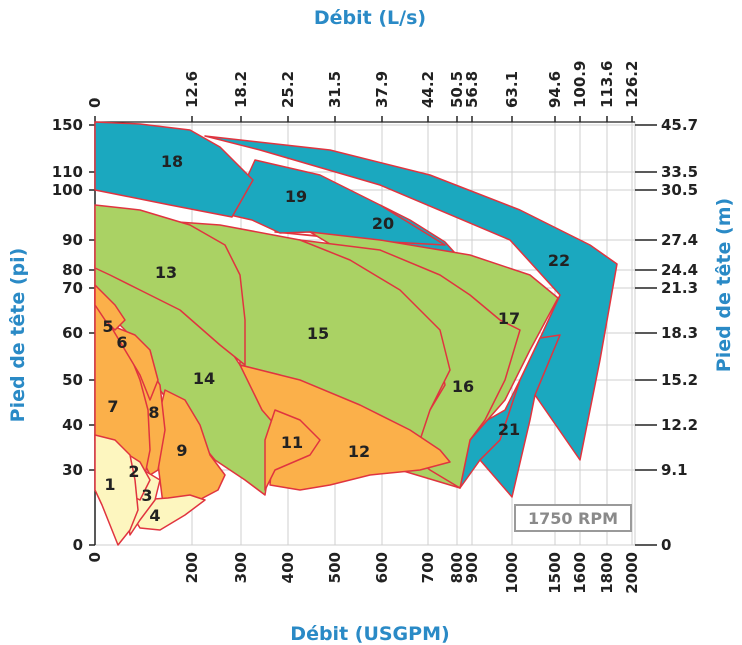 This screenshot has width=742, height=645. I want to click on top-axis-title: Débit (L/s), so click(370, 18).